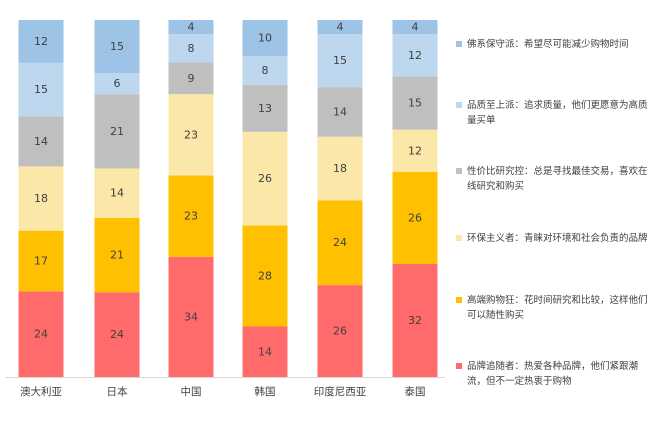 Image resolution: width=658 pixels, height=425 pixels. I want to click on data-label-1-5: 15, so click(117, 46).